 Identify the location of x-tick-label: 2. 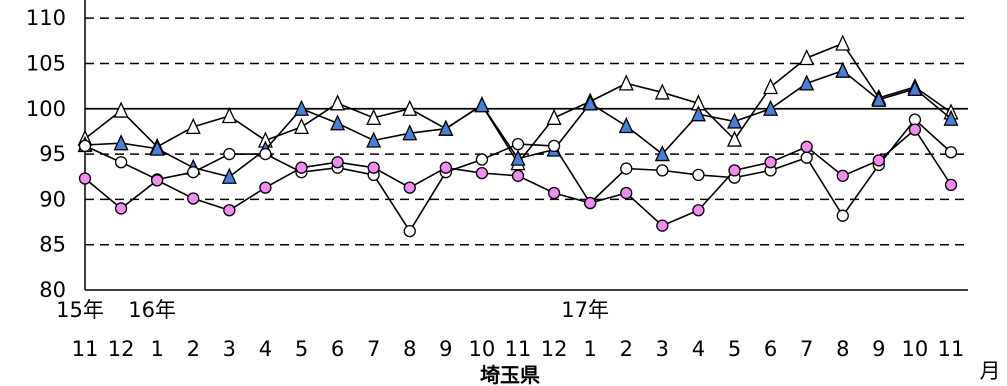
(626, 349).